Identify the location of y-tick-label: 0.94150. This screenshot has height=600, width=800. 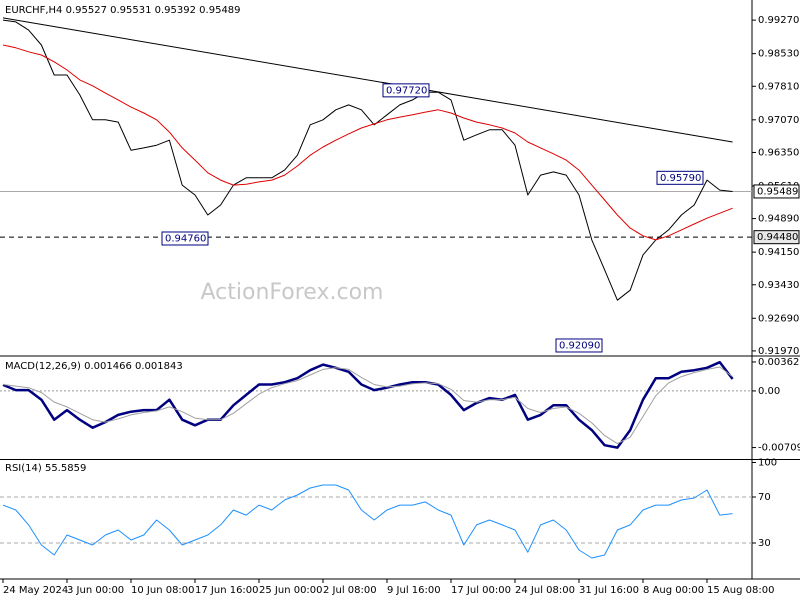
(778, 252).